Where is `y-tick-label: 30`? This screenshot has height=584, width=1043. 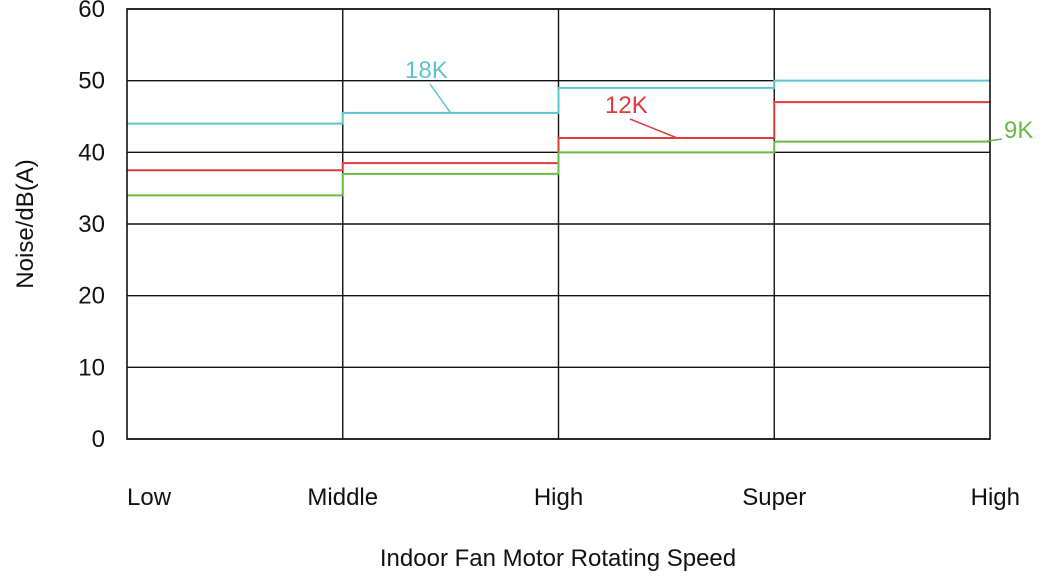
y-tick-label: 30 is located at coordinates (91, 224).